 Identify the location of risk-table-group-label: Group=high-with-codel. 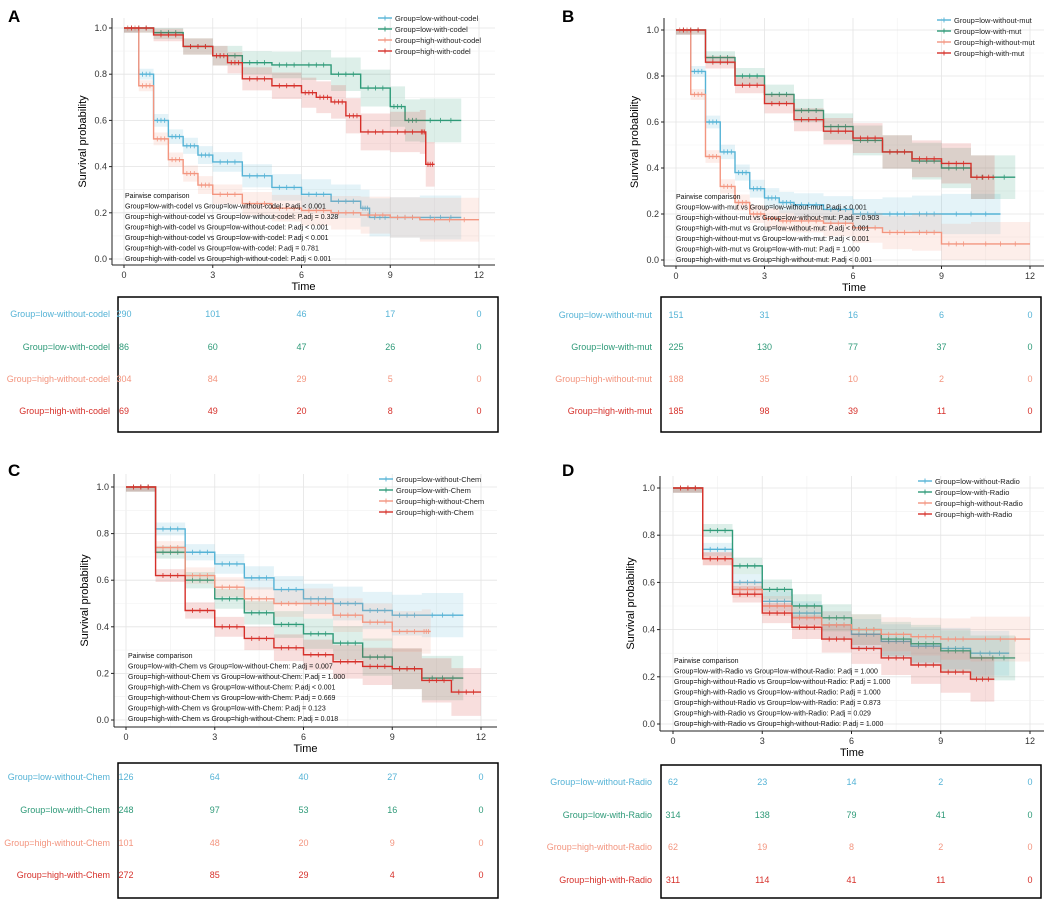
(64, 411).